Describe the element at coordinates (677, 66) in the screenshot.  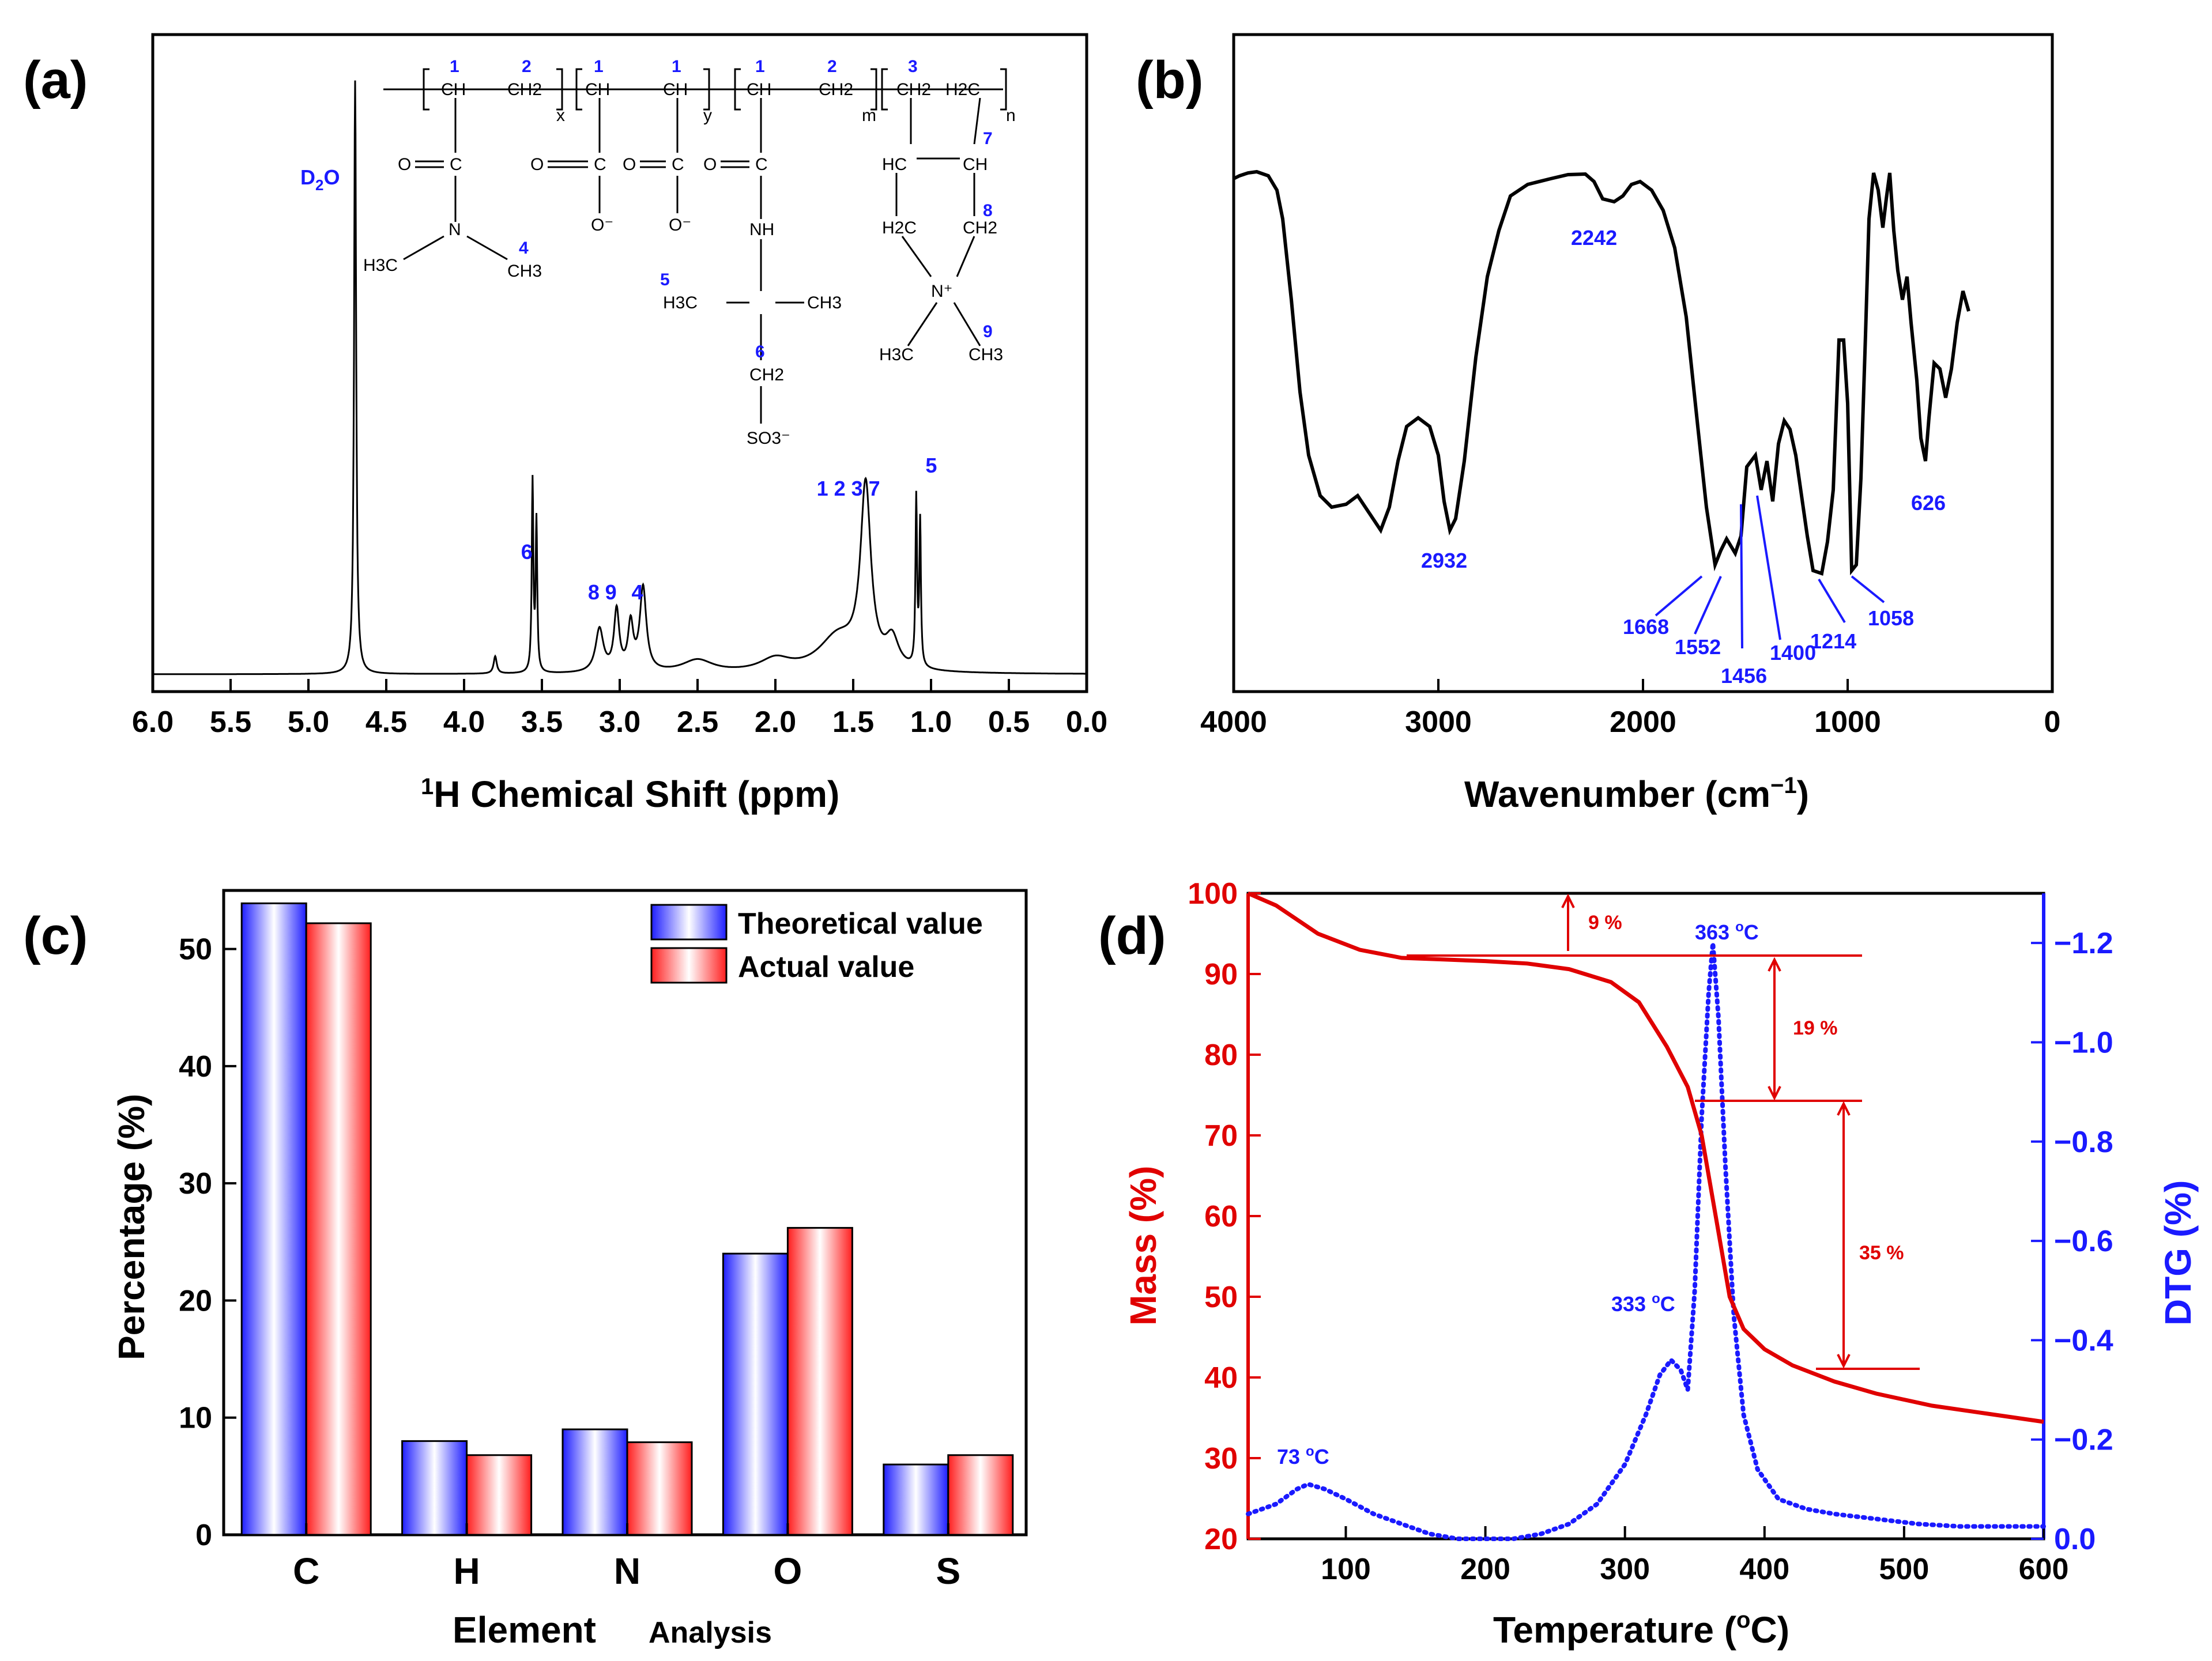
I see `num-1c: 1` at that location.